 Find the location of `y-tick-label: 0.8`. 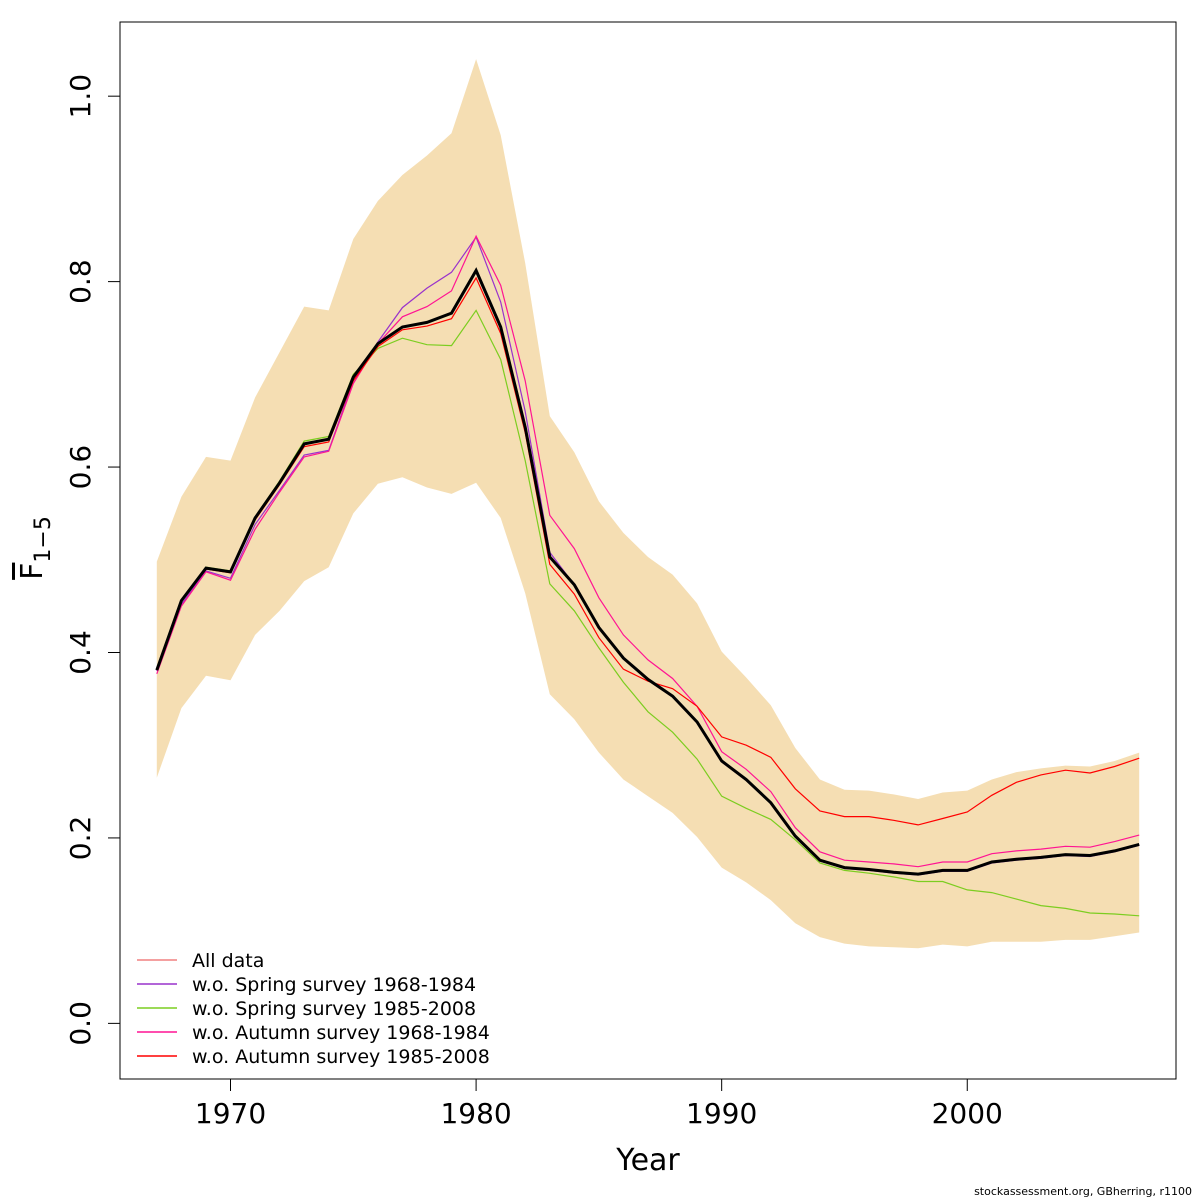

y-tick-label: 0.8 is located at coordinates (80, 281).